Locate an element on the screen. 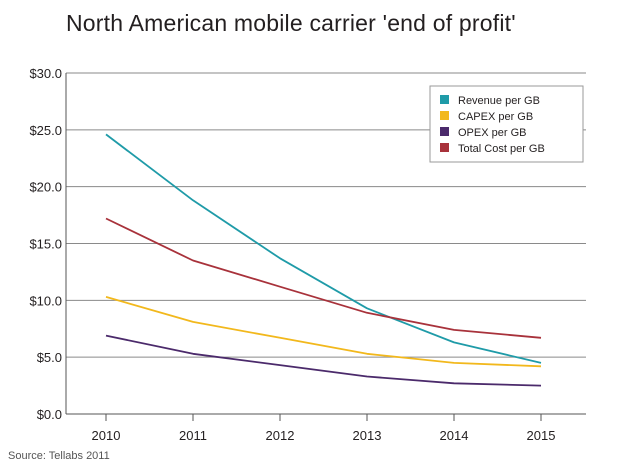 The height and width of the screenshot is (474, 623). source-note: Source: Tellabs 2011 is located at coordinates (59, 456).